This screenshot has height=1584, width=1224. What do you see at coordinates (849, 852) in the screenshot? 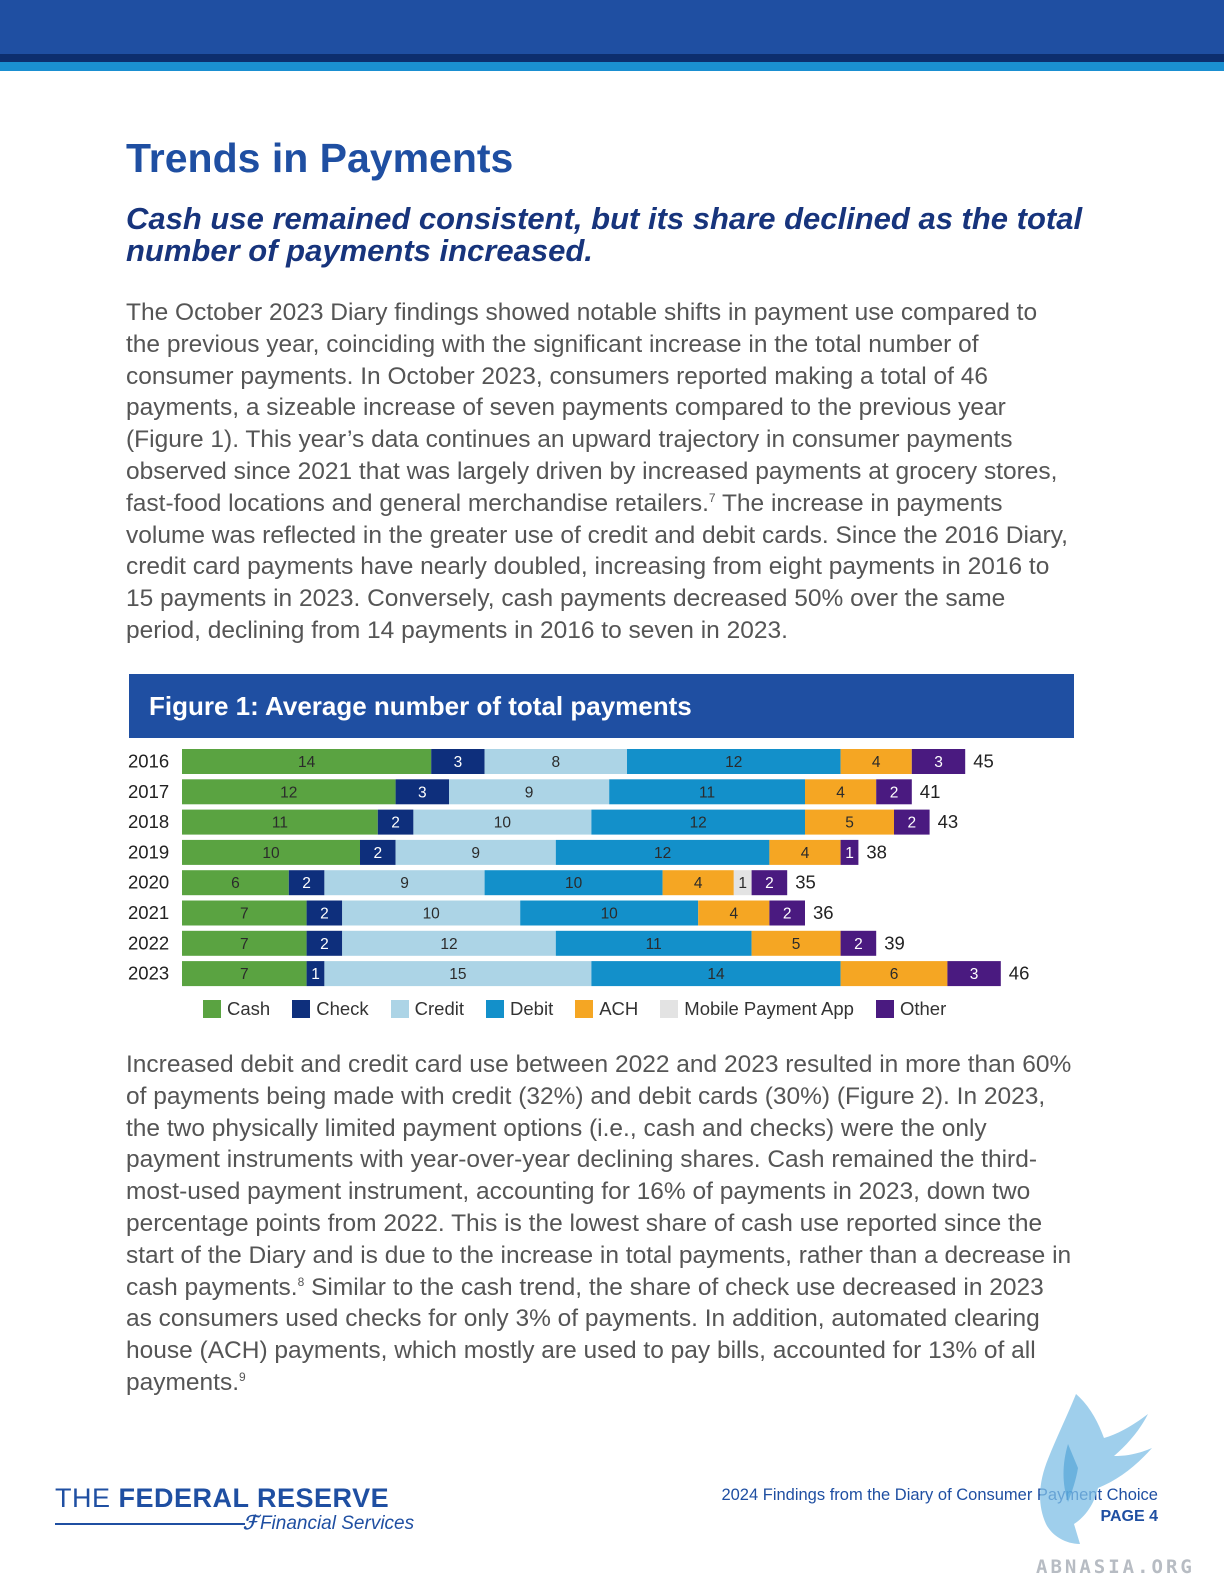
I see `bar-segment-other-2019` at bounding box center [849, 852].